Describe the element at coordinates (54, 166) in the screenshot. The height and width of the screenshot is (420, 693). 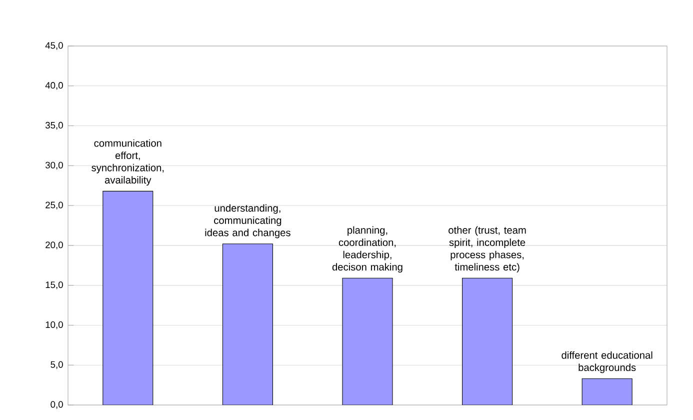
I see `y-tick-label: 30,0` at that location.